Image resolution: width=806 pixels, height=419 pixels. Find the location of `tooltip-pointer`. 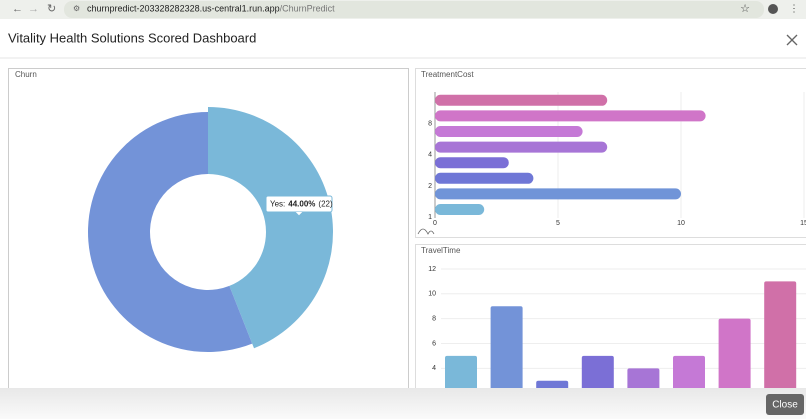

tooltip-pointer is located at coordinates (299, 214).